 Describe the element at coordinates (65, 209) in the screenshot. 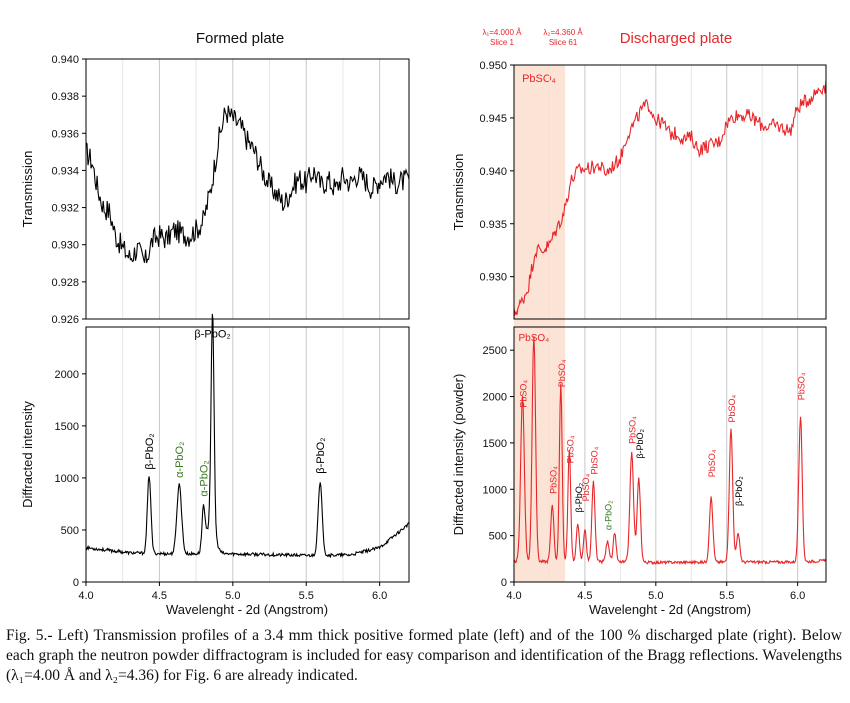

I see `left-top-ytick-label-3: 0.932` at that location.